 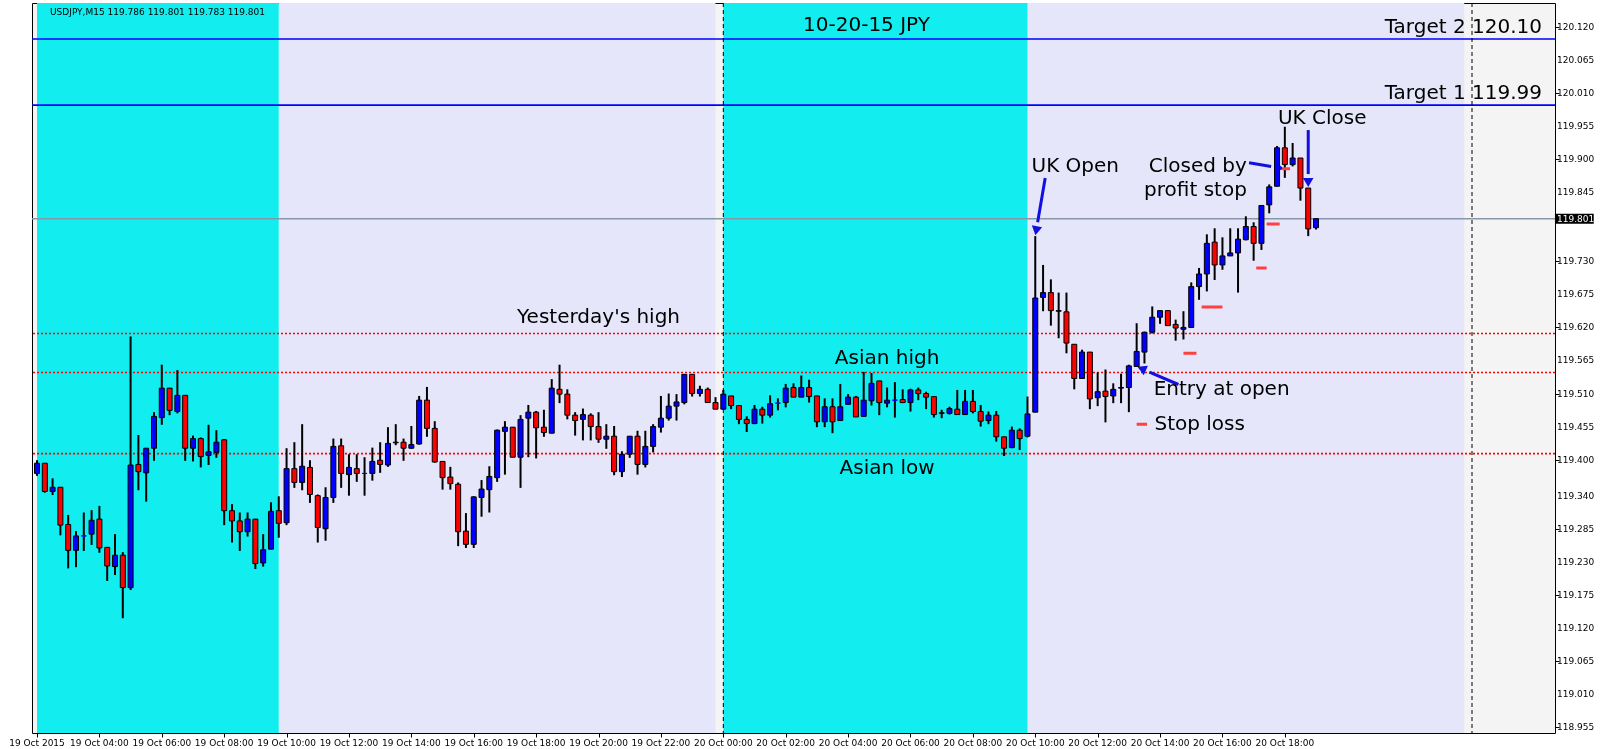 I want to click on ref-line-label: Target 1 119.99, so click(x=1462, y=92).